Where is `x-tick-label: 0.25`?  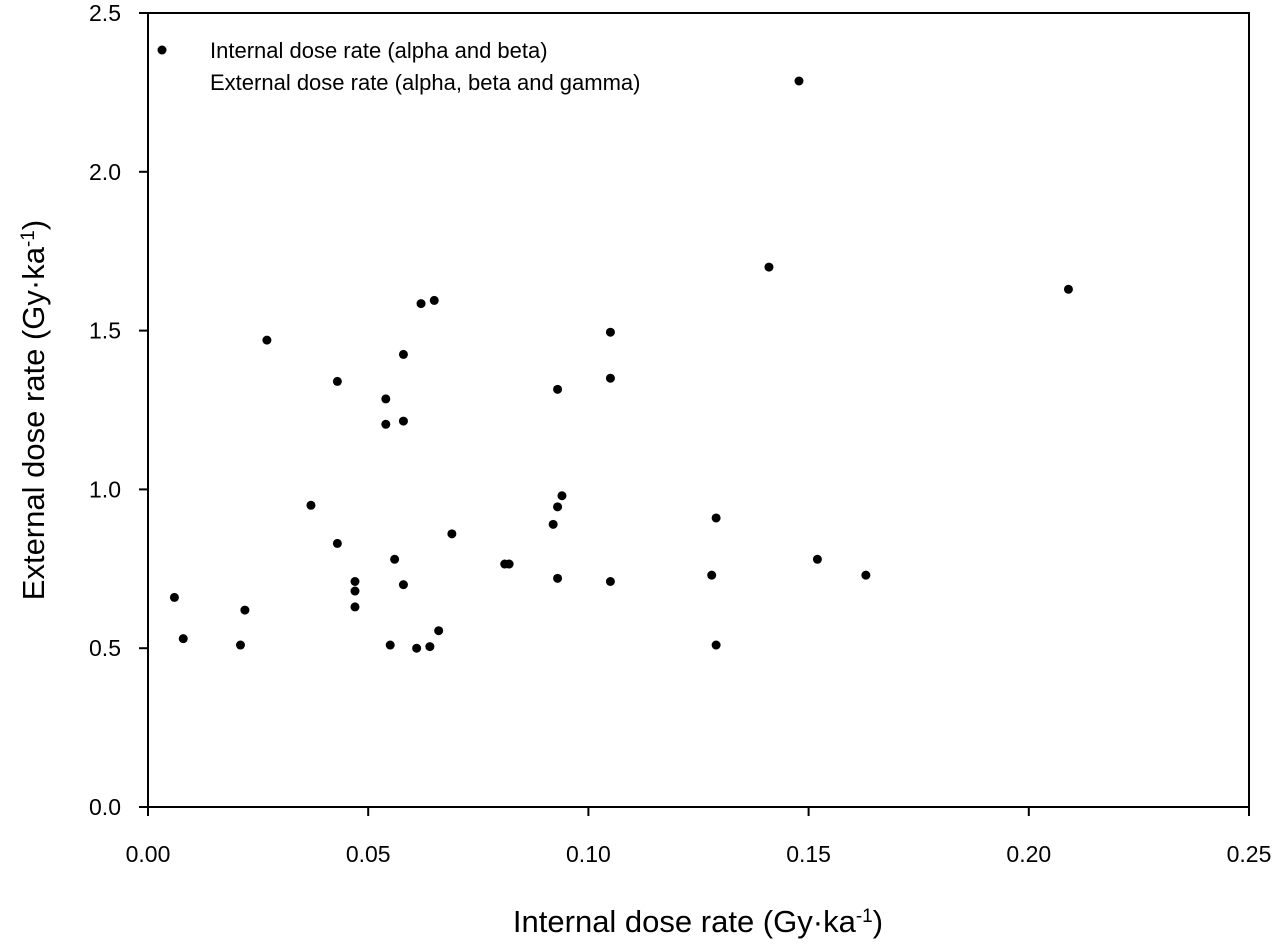
x-tick-label: 0.25 is located at coordinates (1249, 854).